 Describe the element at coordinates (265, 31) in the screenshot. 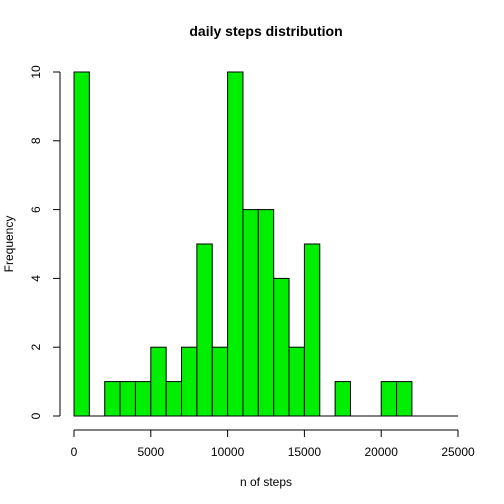

I see `chart-title: daily steps distribution` at that location.